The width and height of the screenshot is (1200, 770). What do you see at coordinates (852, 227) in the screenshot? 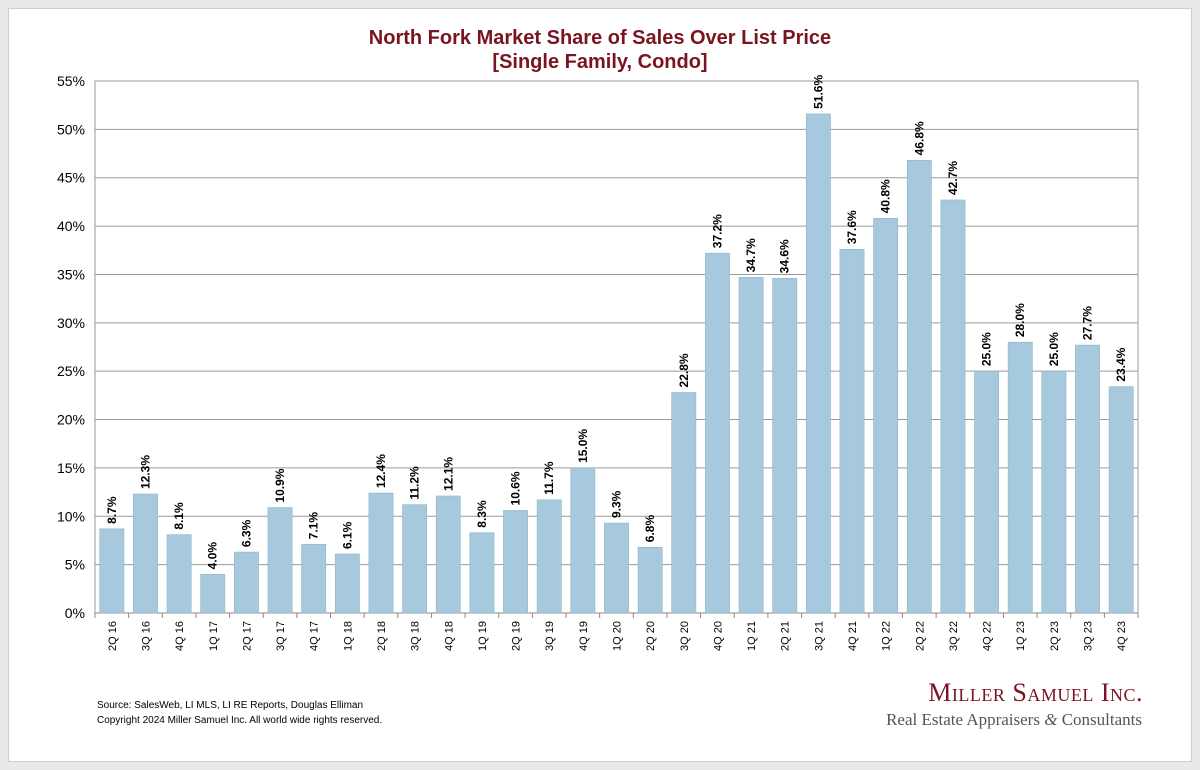
I see `data-label: 37.6%` at bounding box center [852, 227].